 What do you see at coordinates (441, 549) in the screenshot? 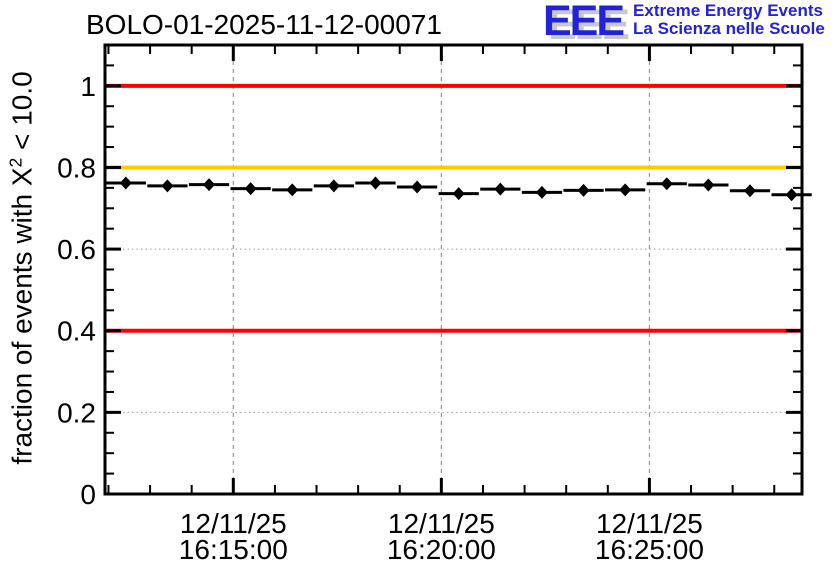
I see `x-tick-label-time: 16:20:00` at bounding box center [441, 549].